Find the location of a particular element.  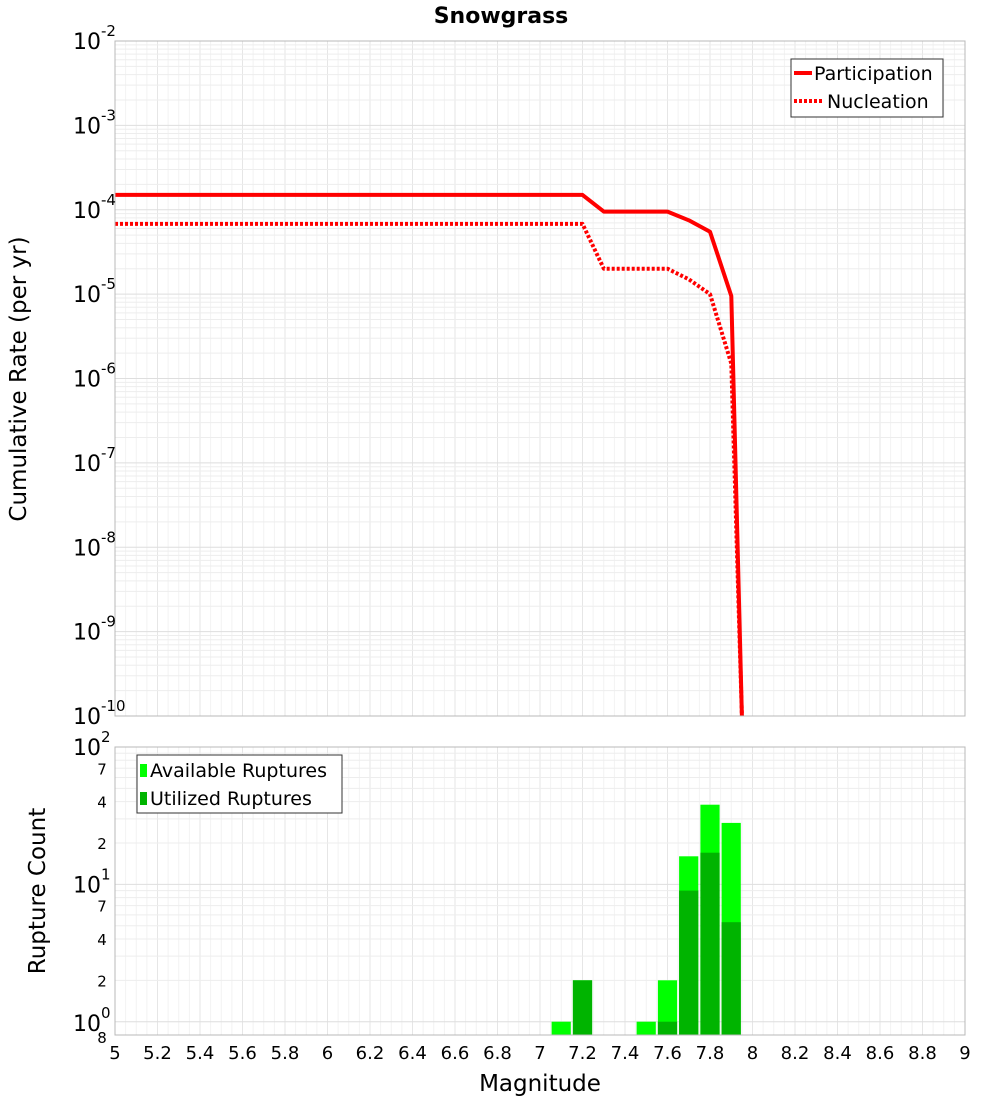

bottom-y-minor-tick: 8 is located at coordinates (102, 1038).